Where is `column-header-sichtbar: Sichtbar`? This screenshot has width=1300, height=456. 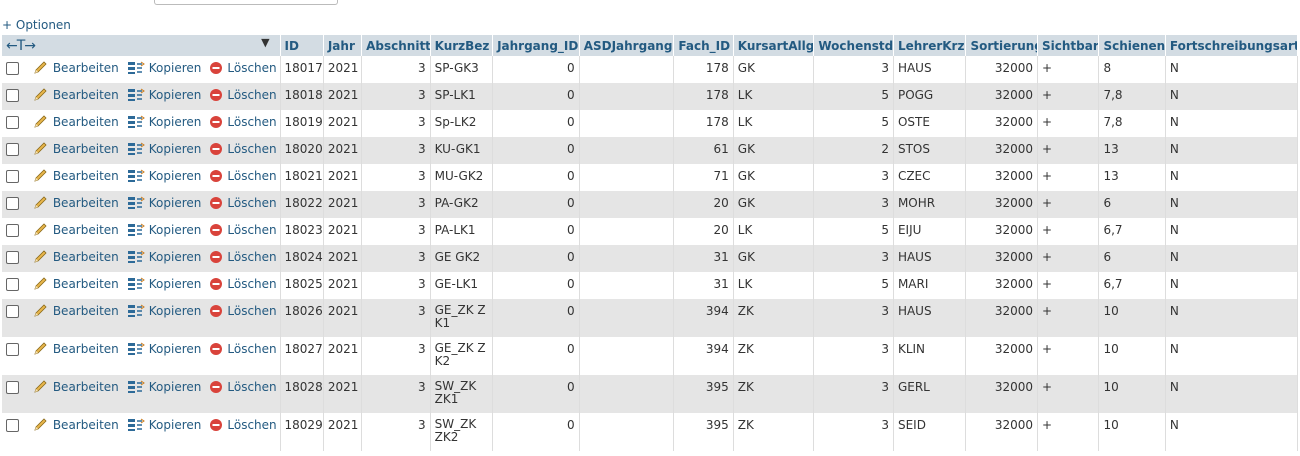 column-header-sichtbar: Sichtbar is located at coordinates (1068, 45).